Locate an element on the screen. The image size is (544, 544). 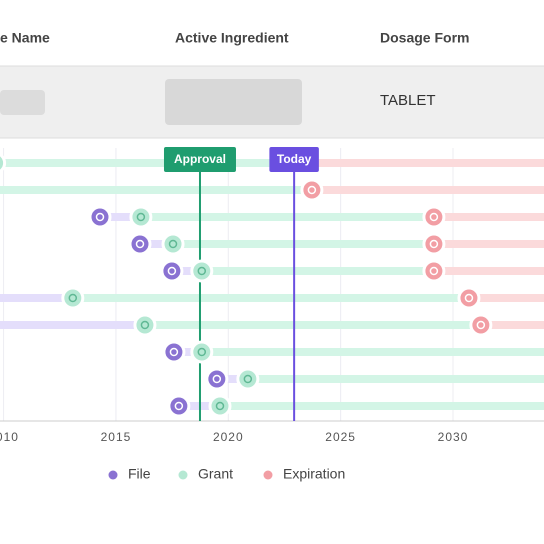
marker-label: Today is located at coordinates (294, 159).